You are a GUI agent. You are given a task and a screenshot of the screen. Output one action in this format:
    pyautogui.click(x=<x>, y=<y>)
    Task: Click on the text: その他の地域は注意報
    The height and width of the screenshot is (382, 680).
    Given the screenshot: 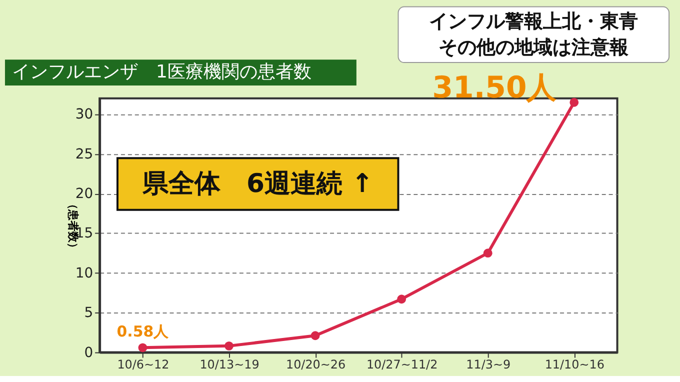 What is the action you would take?
    pyautogui.click(x=534, y=47)
    